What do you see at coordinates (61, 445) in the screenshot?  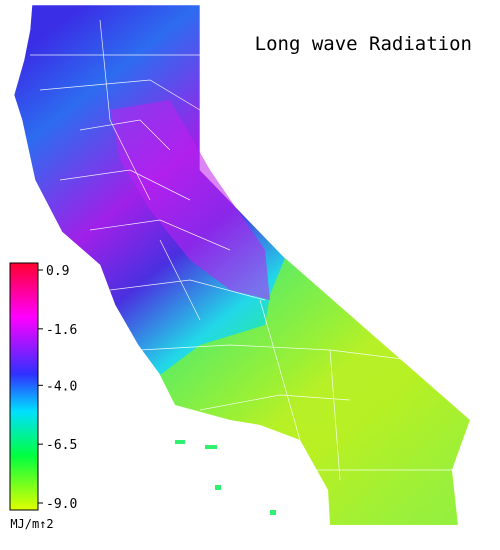 I see `colorbar-tick-label: -6.5` at bounding box center [61, 445].